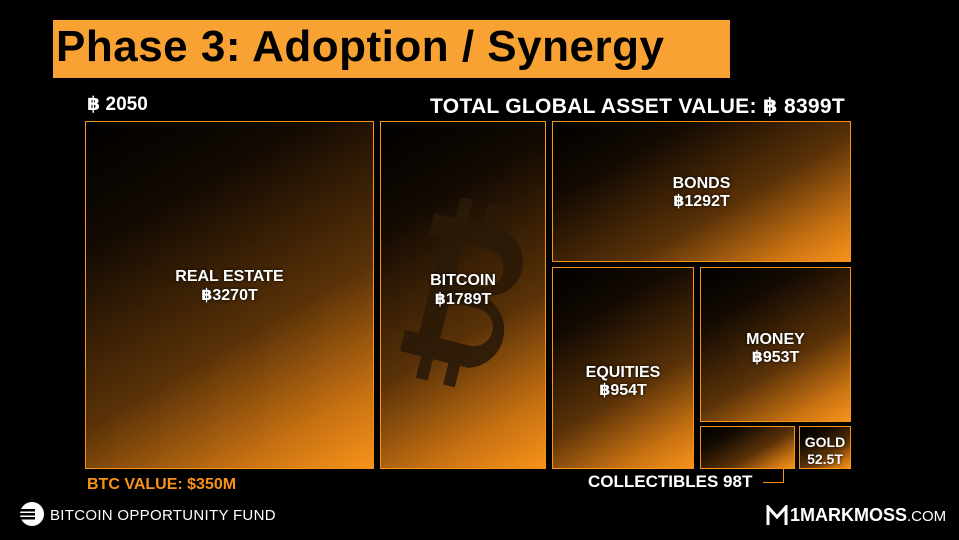 Image resolution: width=959 pixels, height=540 pixels. I want to click on tile-money-name: MONEY, so click(775, 339).